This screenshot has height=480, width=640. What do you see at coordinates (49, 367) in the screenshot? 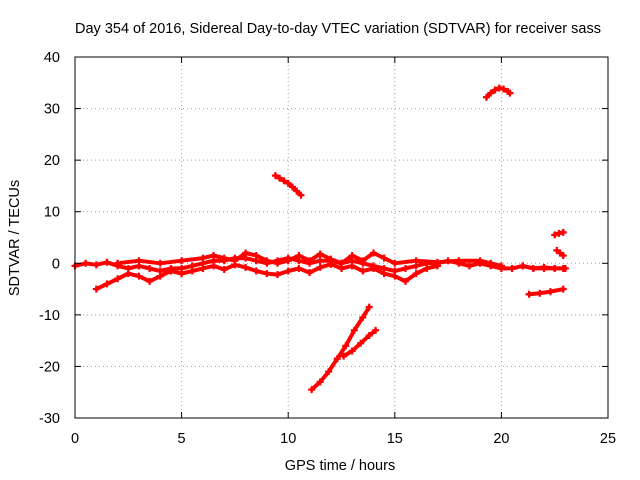
I see `y-tick-label: -20` at bounding box center [49, 367].